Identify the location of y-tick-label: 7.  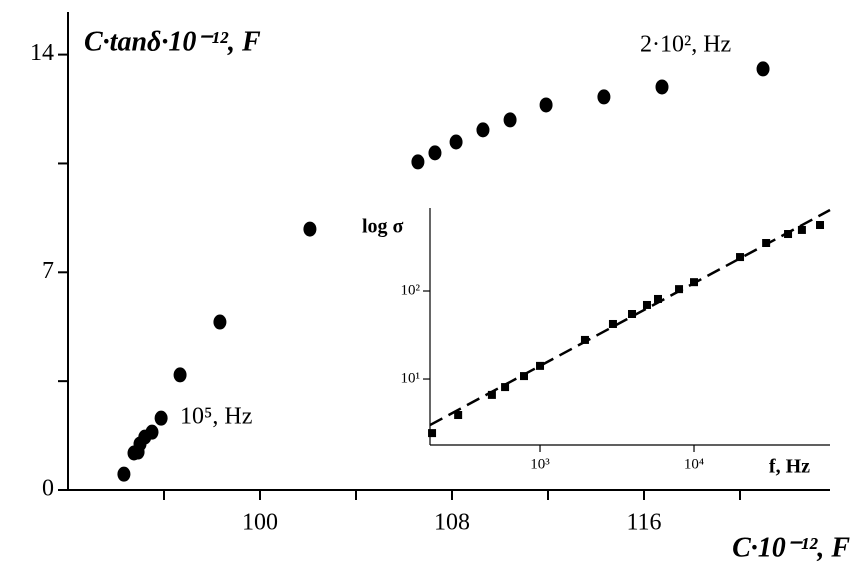
(48, 271).